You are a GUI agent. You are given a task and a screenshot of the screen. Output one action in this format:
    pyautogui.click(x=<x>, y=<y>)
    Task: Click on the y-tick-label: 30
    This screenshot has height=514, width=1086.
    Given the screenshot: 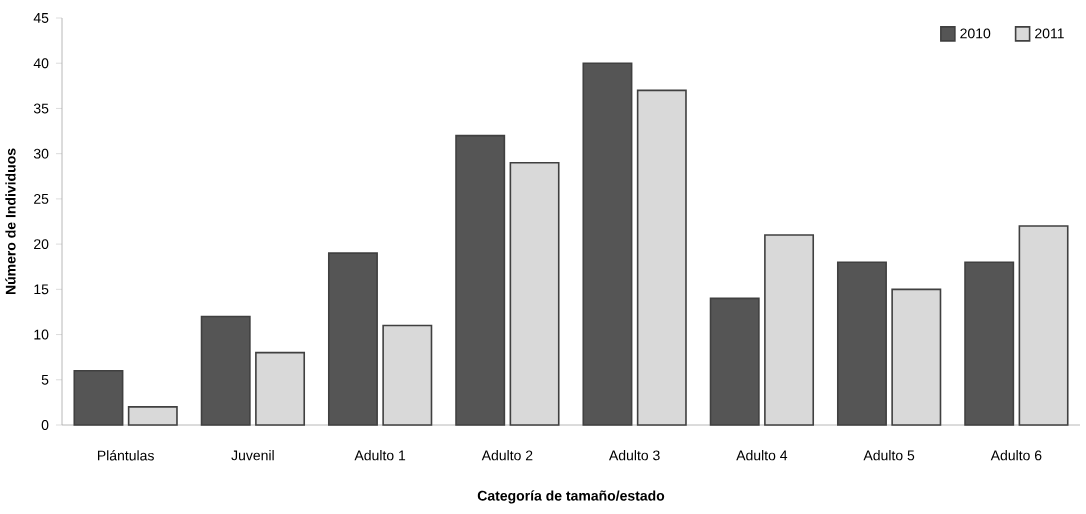 What is the action you would take?
    pyautogui.click(x=41, y=153)
    